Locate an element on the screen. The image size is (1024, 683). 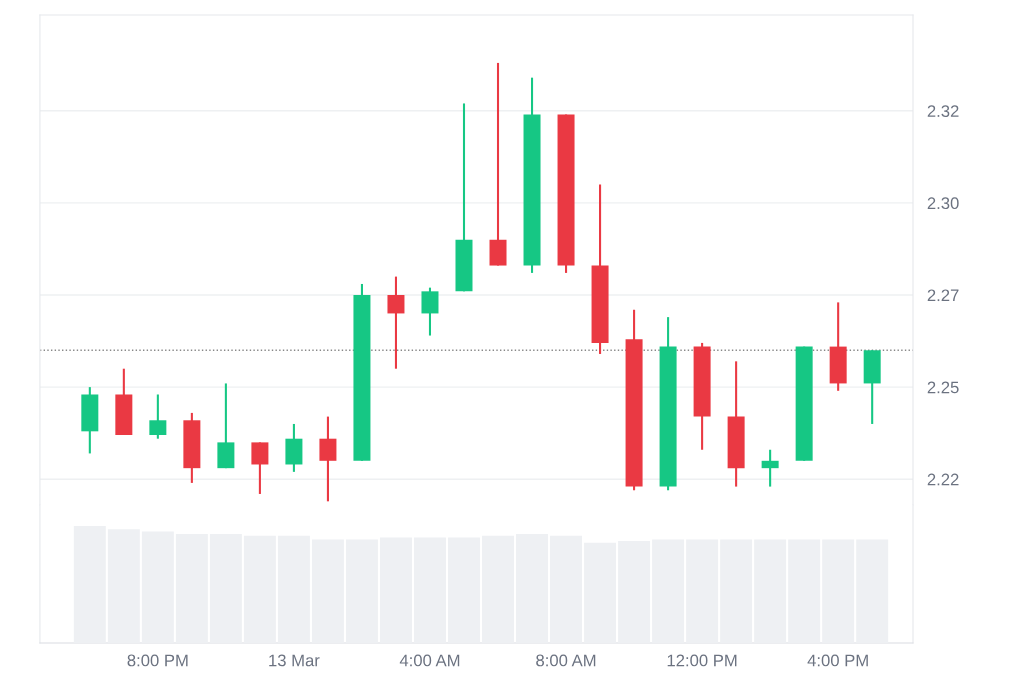
y-tick-label: 2.22 is located at coordinates (943, 479).